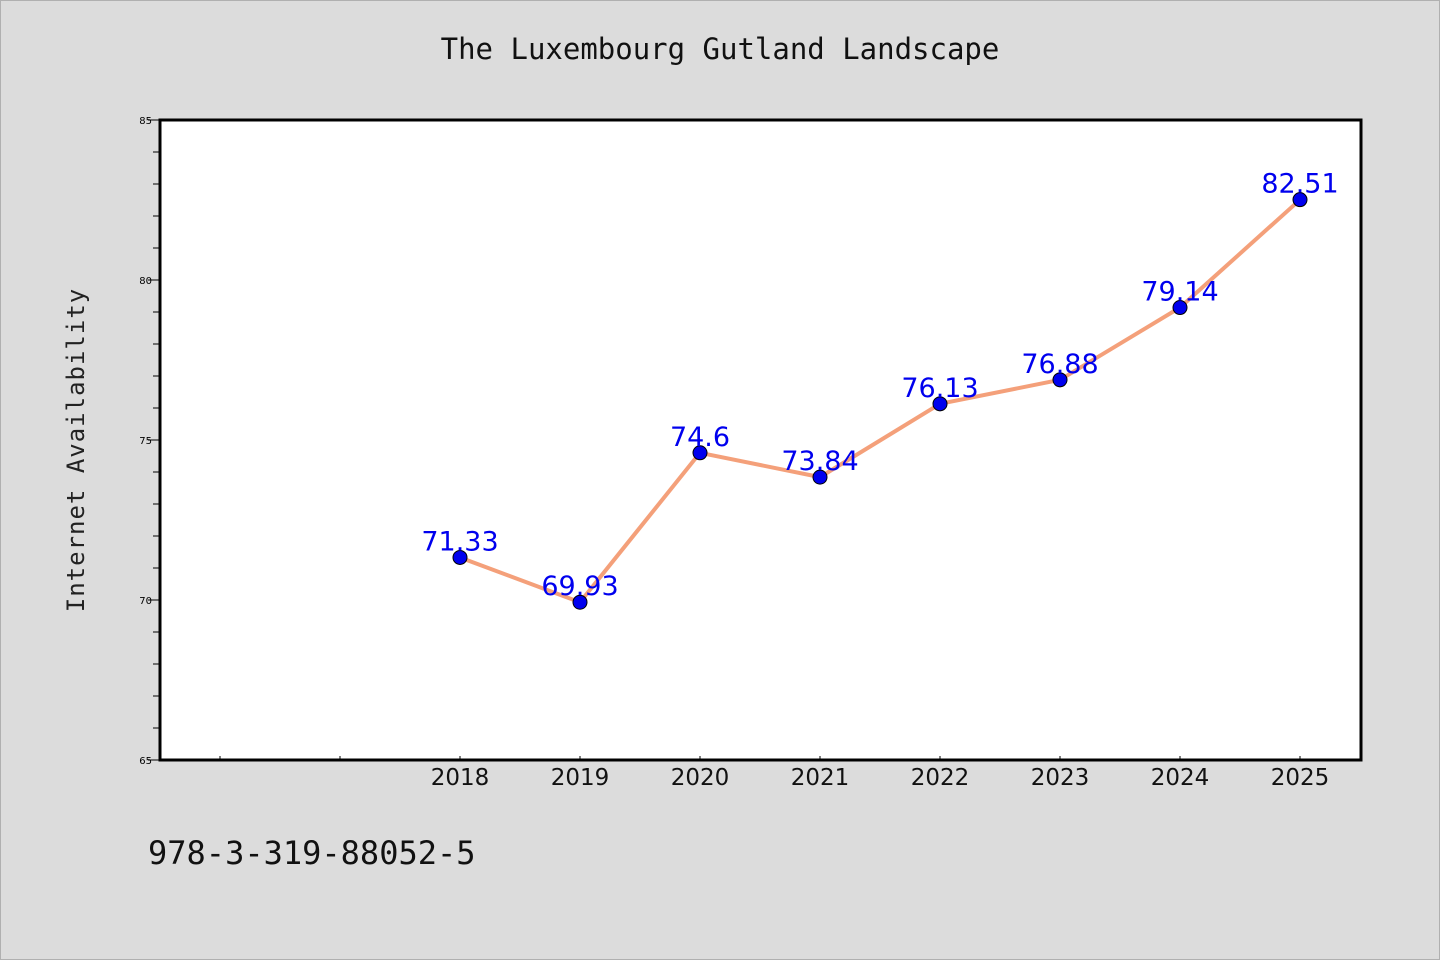 The width and height of the screenshot is (1440, 960). What do you see at coordinates (145, 281) in the screenshot?
I see `y-tick-label: 80` at bounding box center [145, 281].